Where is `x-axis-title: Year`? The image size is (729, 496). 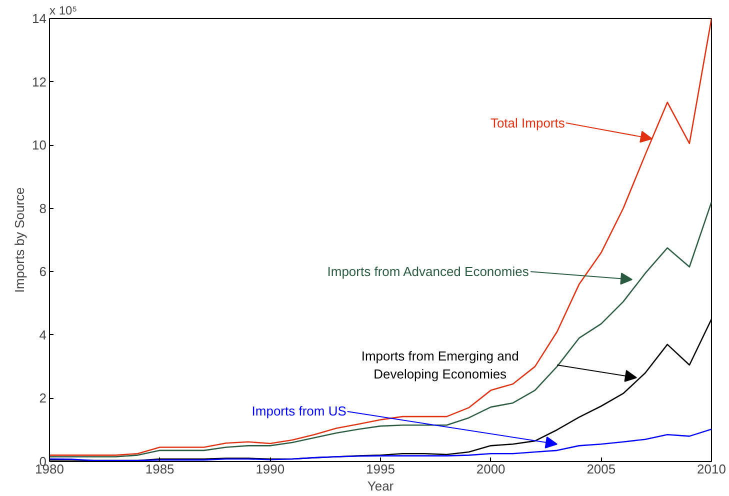 x-axis-title: Year is located at coordinates (380, 486).